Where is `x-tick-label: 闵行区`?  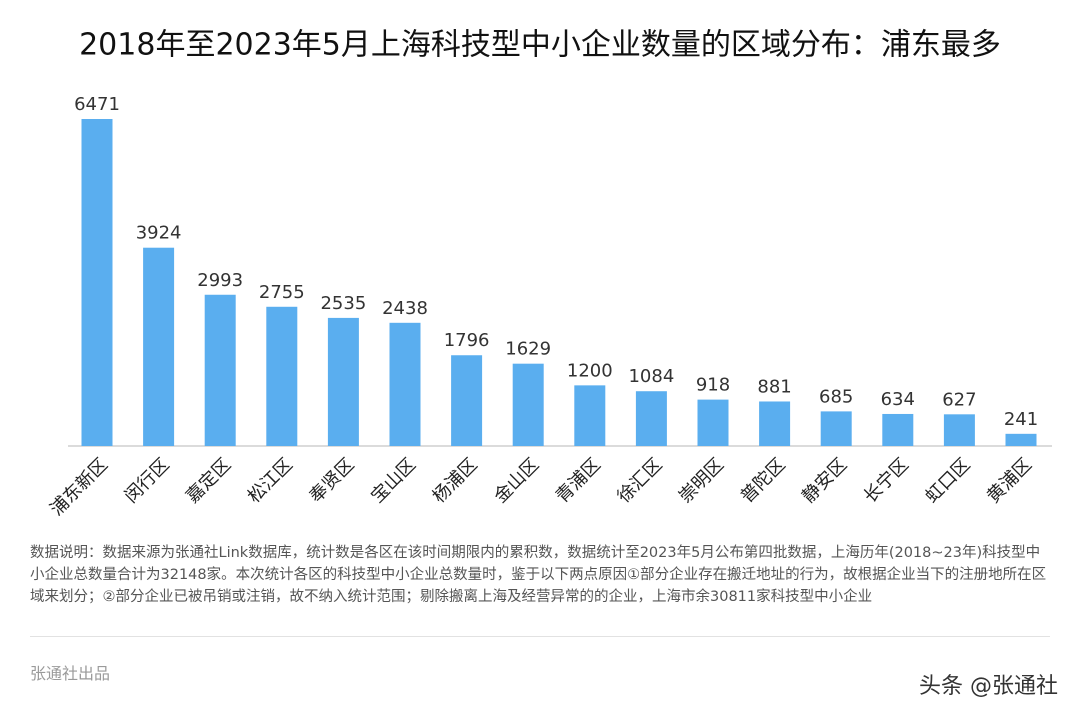
x-tick-label: 闵行区 is located at coordinates (147, 480).